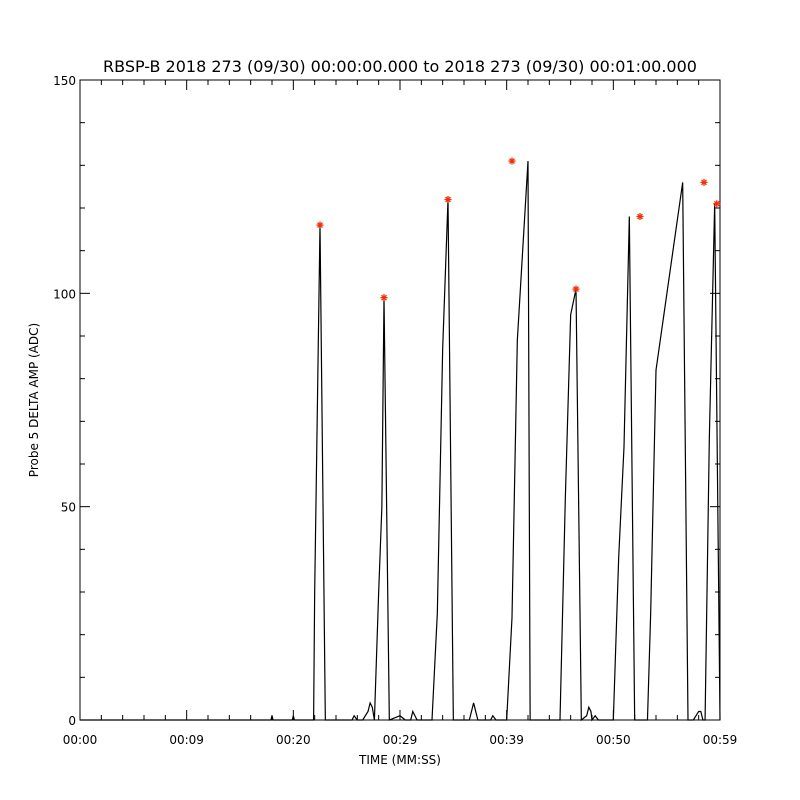 The width and height of the screenshot is (800, 800). What do you see at coordinates (506, 740) in the screenshot?
I see `x-tick-label: 00:39` at bounding box center [506, 740].